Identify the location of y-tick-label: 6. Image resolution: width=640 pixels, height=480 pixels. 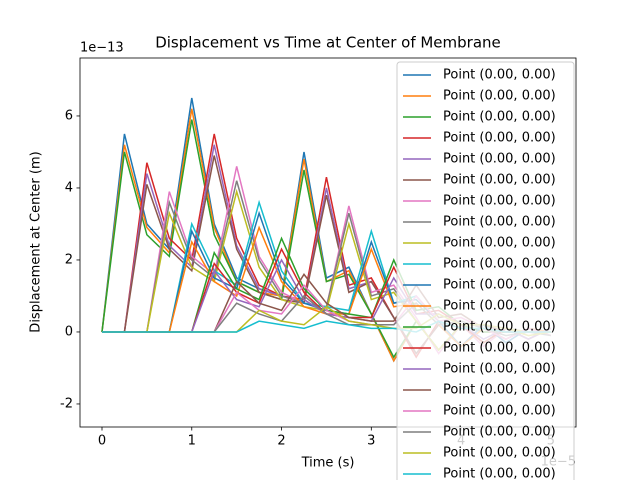
(69, 115).